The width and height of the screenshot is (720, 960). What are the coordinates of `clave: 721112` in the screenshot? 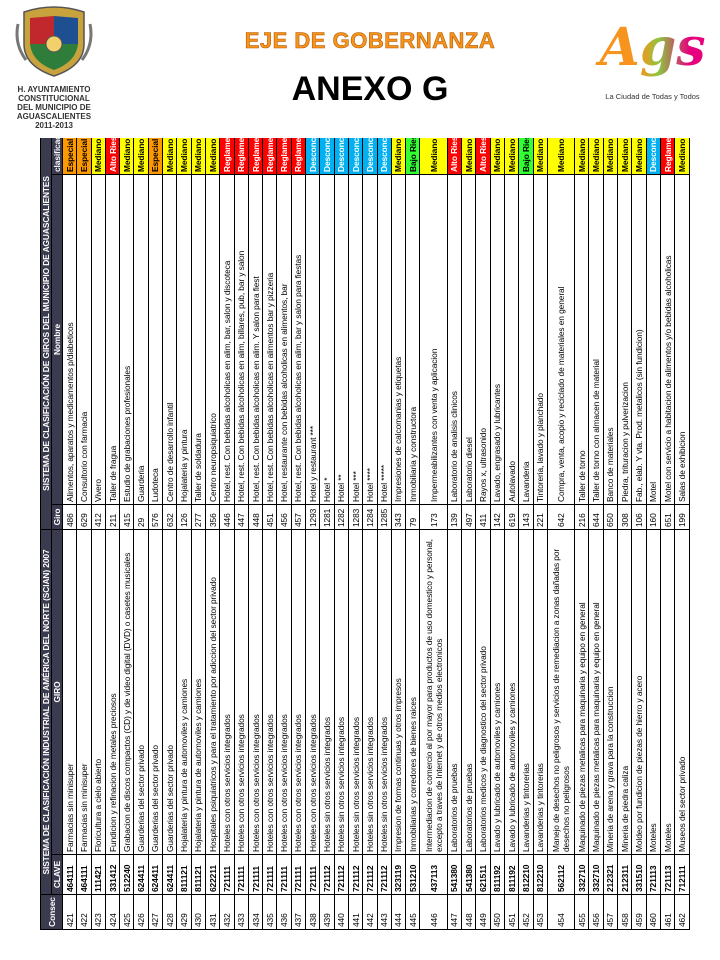 It's located at (341, 874).